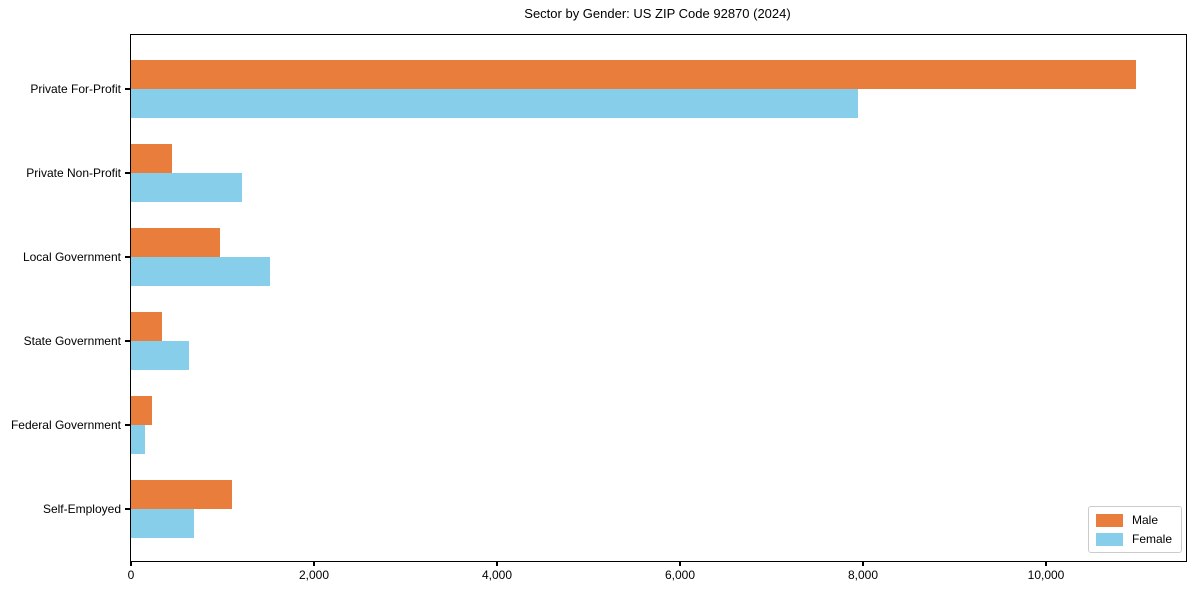 The height and width of the screenshot is (600, 1200). I want to click on bar-female-state-government, so click(160, 355).